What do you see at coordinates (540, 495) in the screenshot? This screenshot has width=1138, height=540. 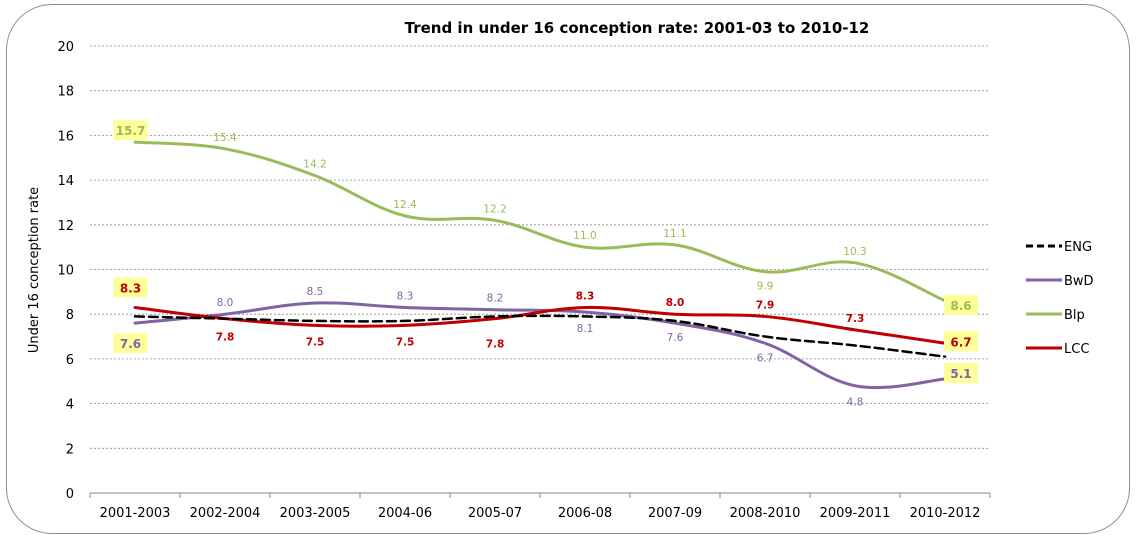 I see `axes` at bounding box center [540, 495].